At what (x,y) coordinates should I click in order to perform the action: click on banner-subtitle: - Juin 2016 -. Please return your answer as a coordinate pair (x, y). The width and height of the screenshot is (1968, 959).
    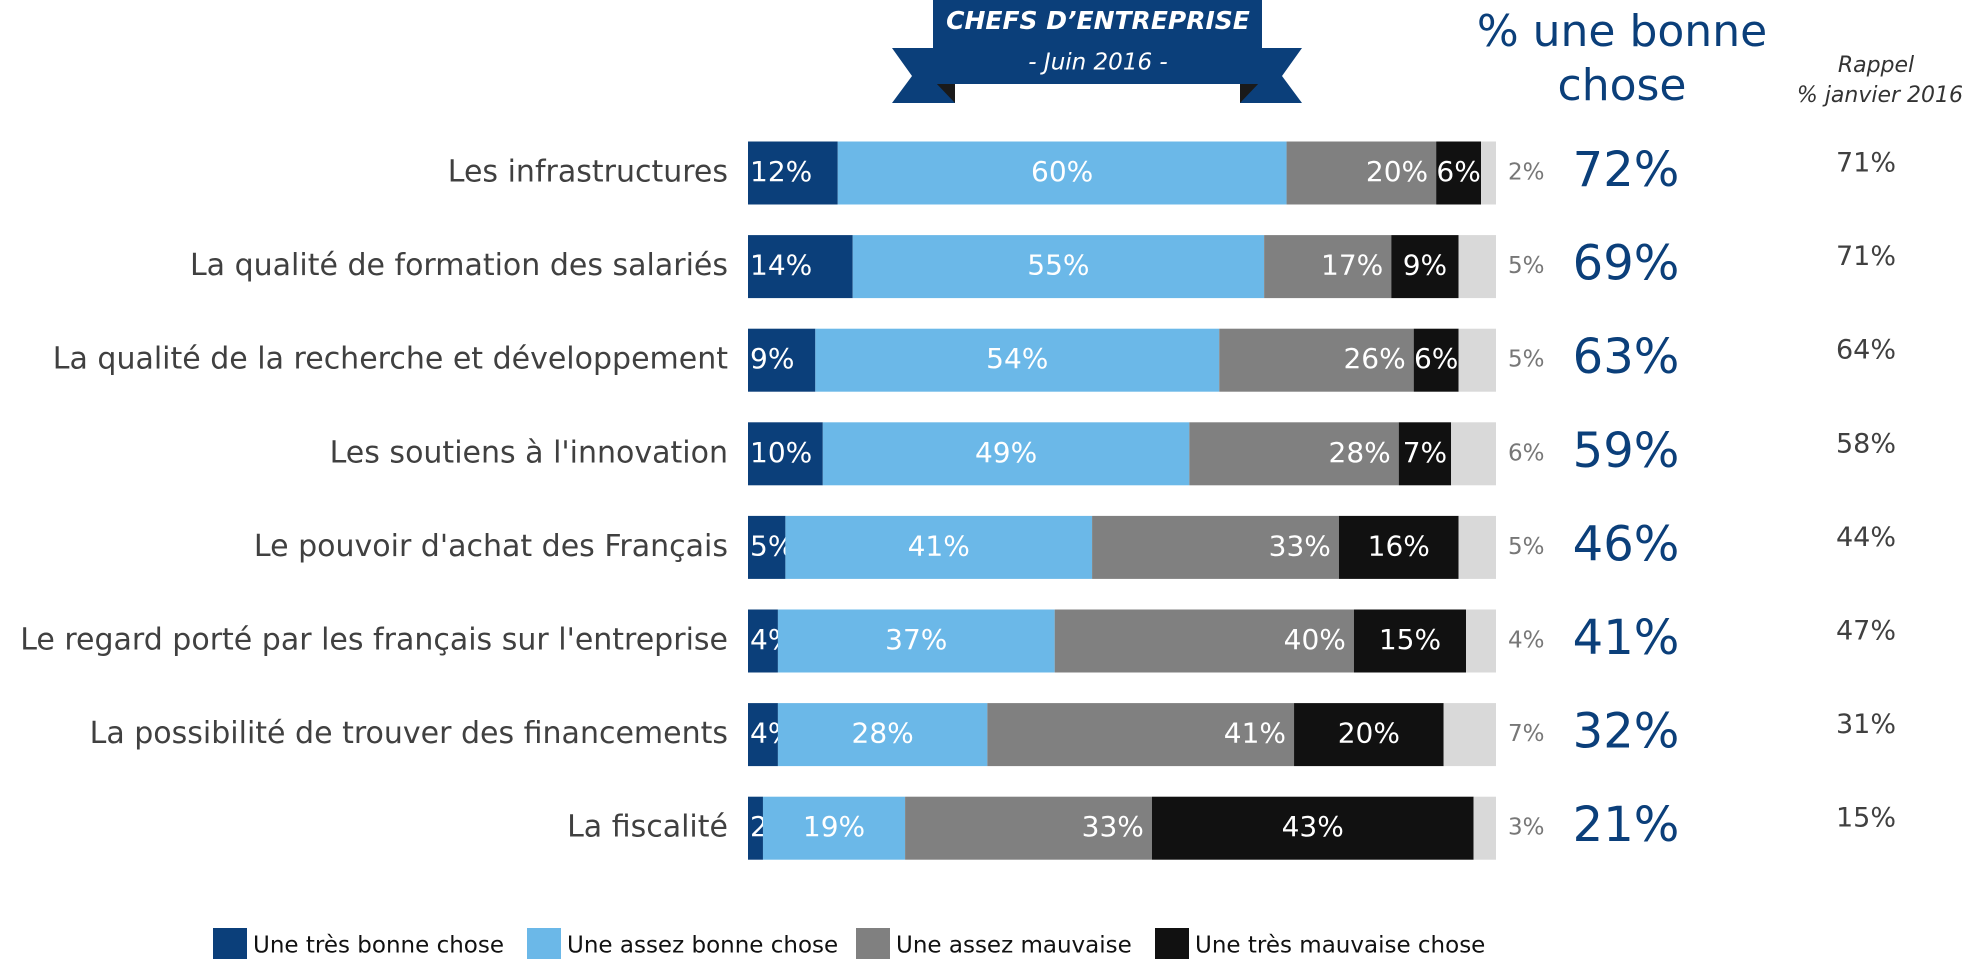
    Looking at the image, I should click on (1097, 63).